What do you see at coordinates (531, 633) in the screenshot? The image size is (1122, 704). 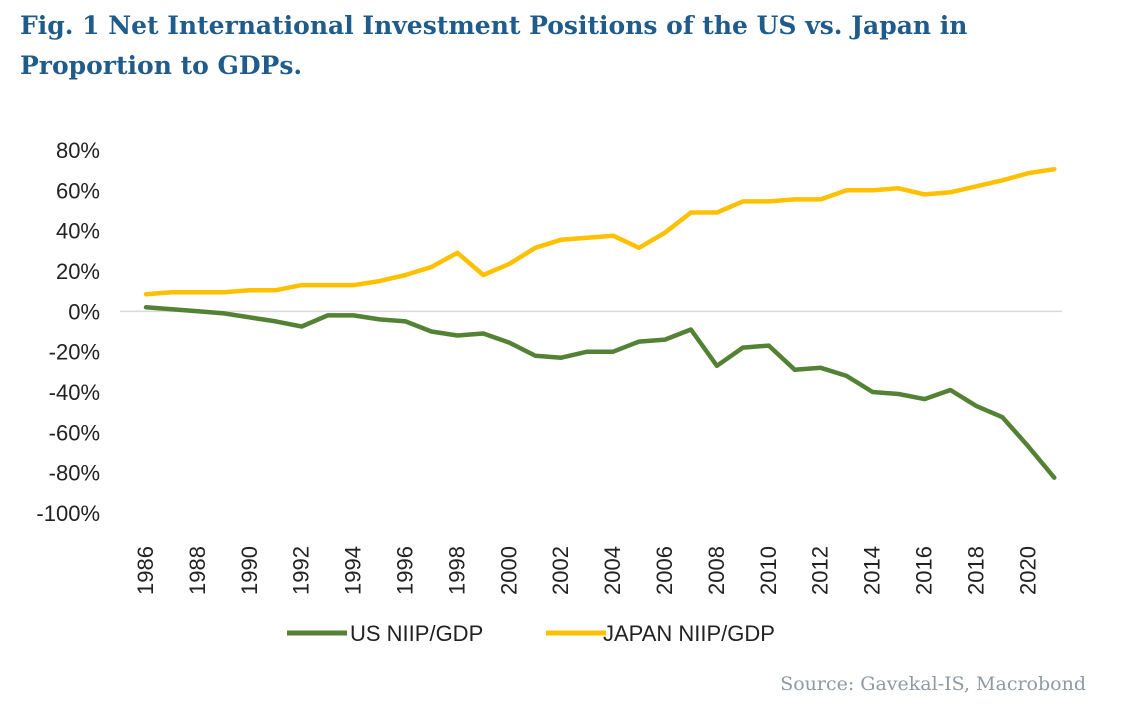 I see `legend: US NIIP/GDP JAPAN NIIP/GDP` at bounding box center [531, 633].